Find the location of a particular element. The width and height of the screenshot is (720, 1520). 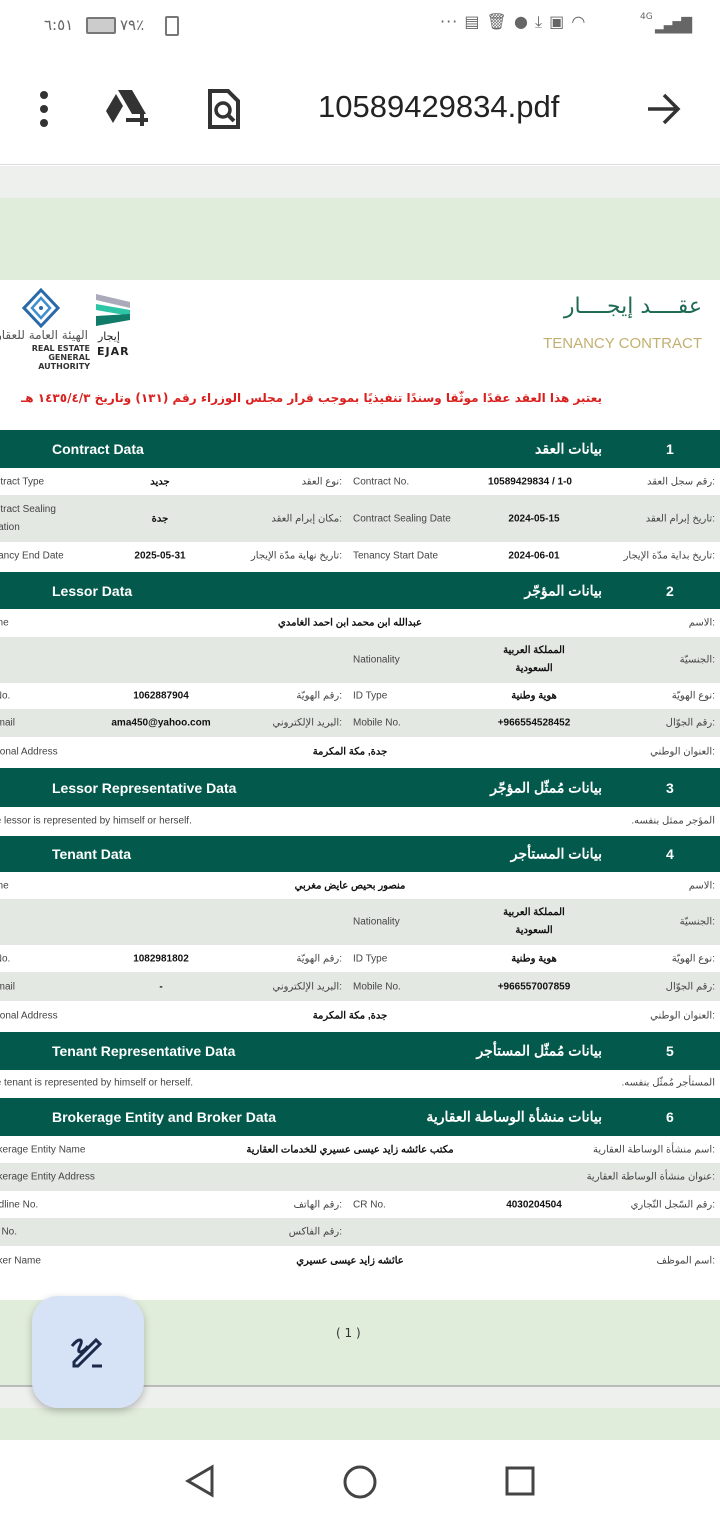

phone-ar-text: رقم الهاتف: is located at coordinates (317, 1204).